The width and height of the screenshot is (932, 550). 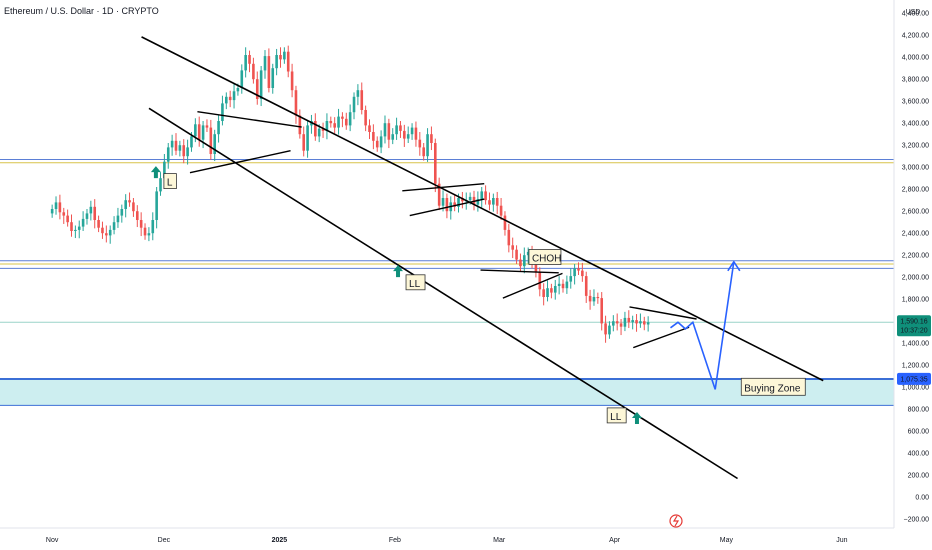 I want to click on price-tick: 2,000.00, so click(x=915, y=278).